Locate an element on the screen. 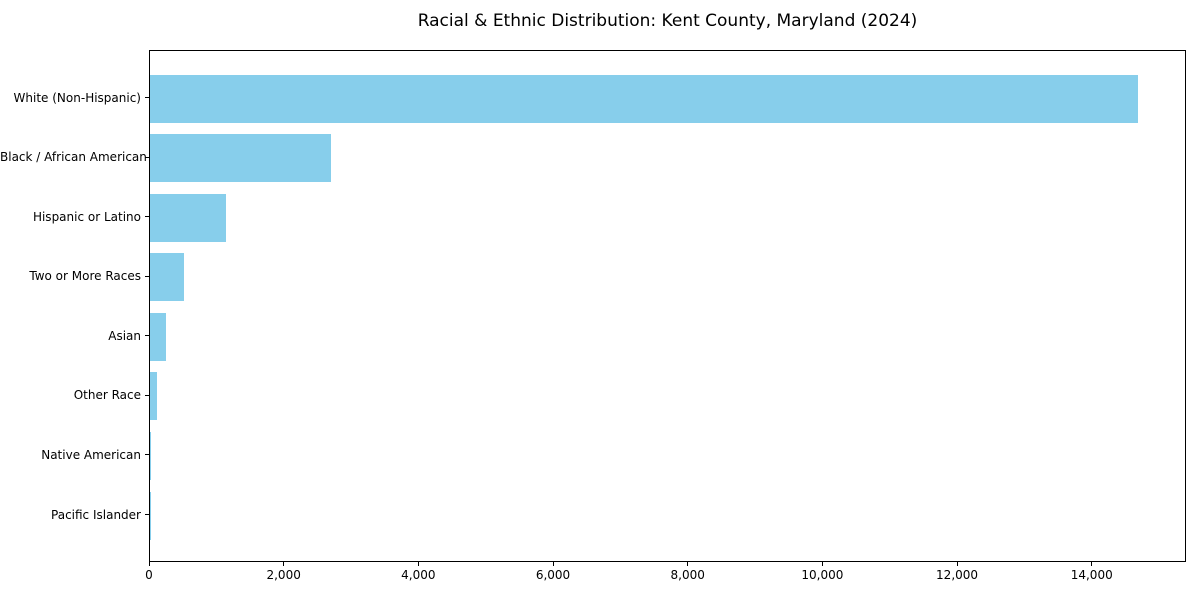 Image resolution: width=1200 pixels, height=600 pixels. x-axis-label-10-000: 10,000 is located at coordinates (822, 575).